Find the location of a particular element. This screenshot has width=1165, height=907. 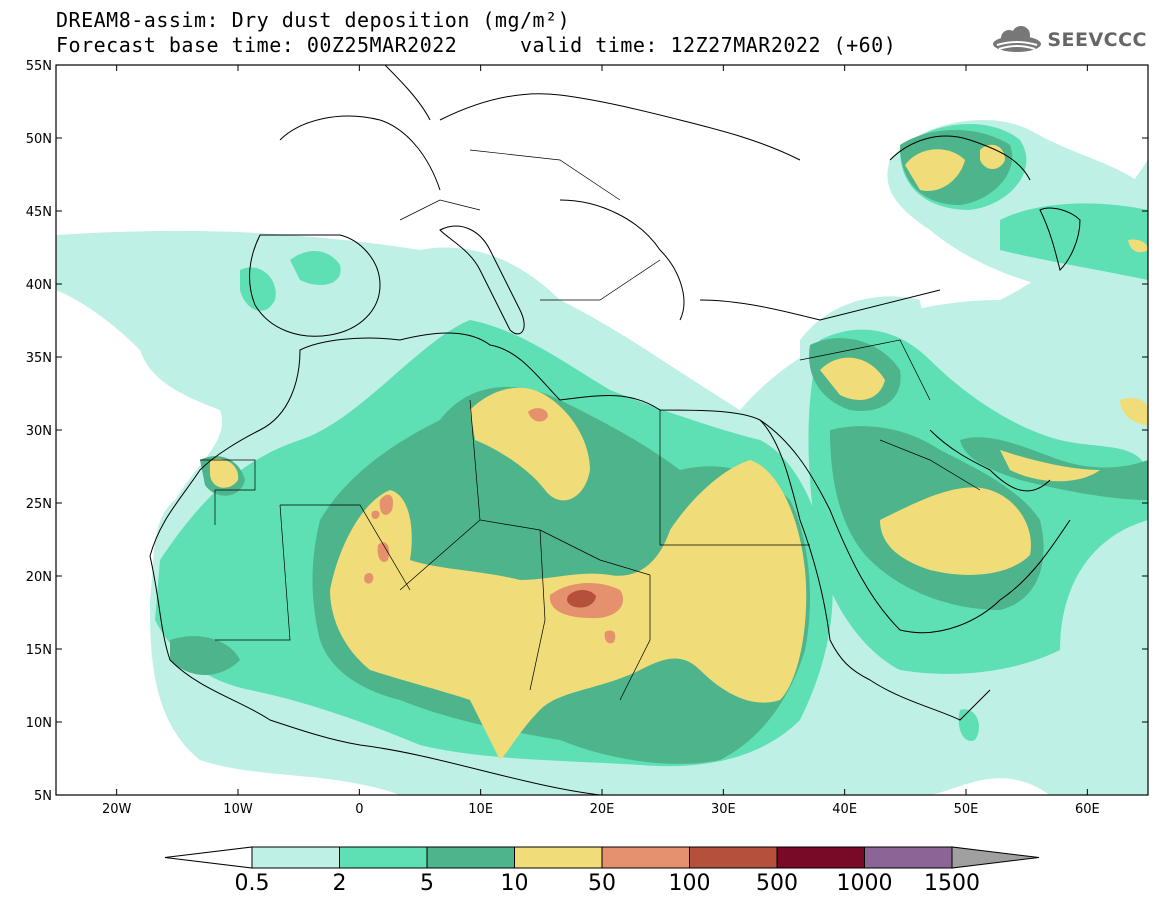

lat-tick-label: 50N is located at coordinates (39, 139).